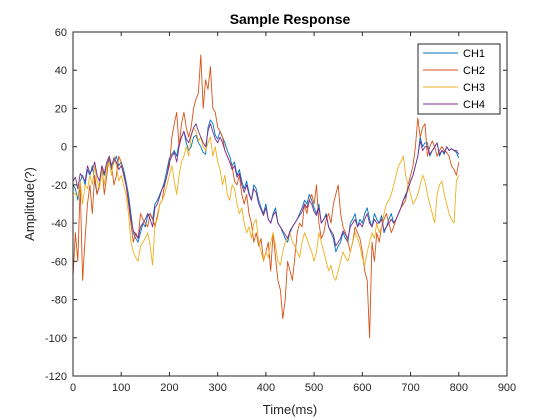 The height and width of the screenshot is (420, 560). What do you see at coordinates (410, 388) in the screenshot?
I see `x-tick-label: 700` at bounding box center [410, 388].